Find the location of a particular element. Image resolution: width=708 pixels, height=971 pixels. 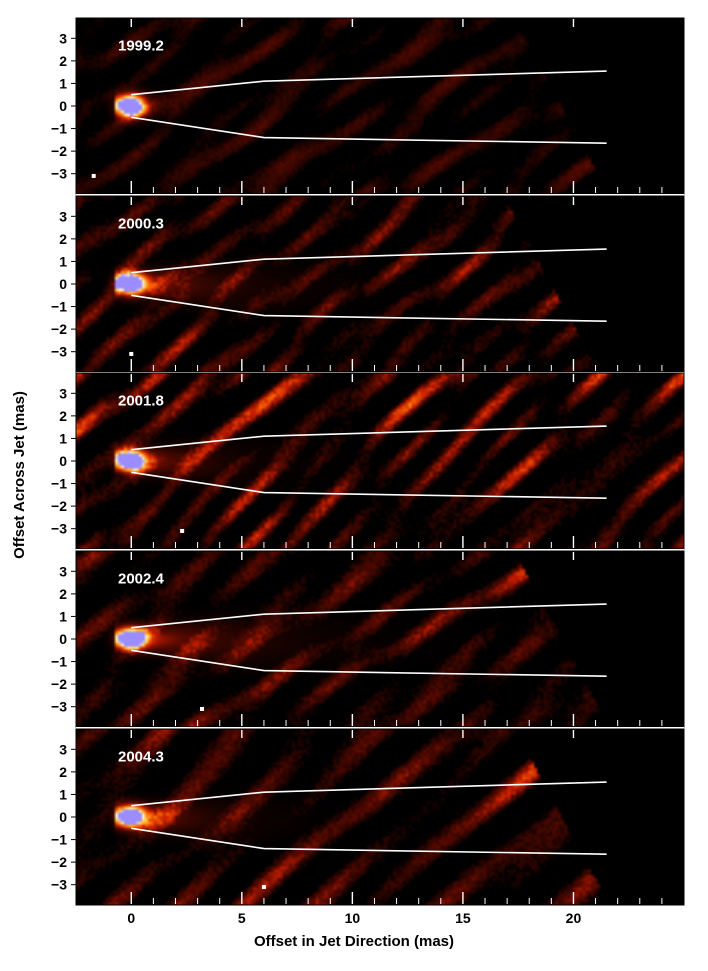

epoch-label: 2001.8 is located at coordinates (141, 401).